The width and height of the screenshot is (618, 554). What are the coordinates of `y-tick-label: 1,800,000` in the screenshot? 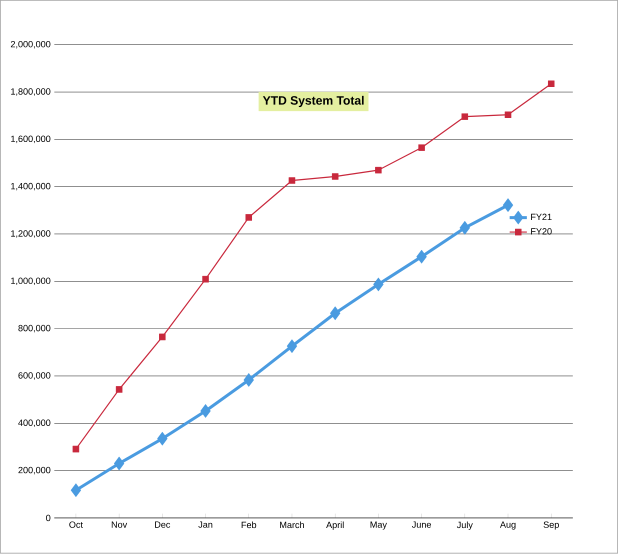 It's located at (30, 92).